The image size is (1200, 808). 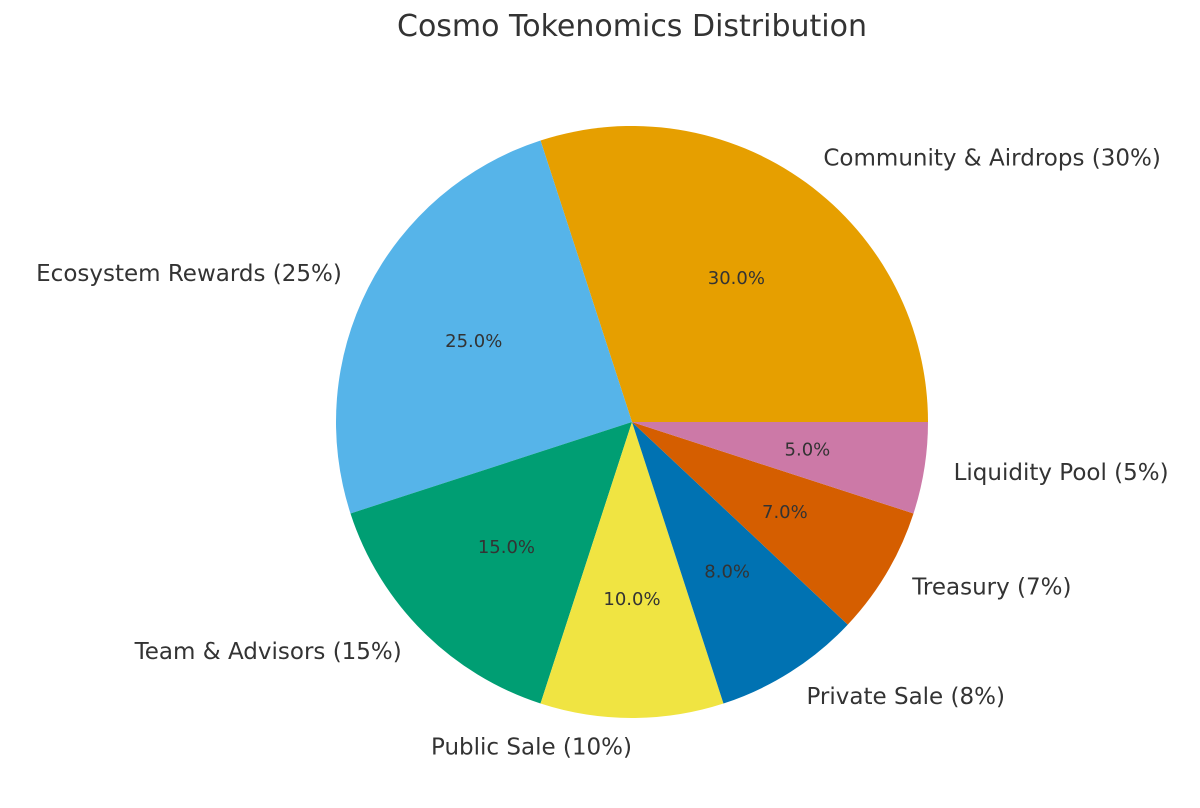 What do you see at coordinates (531, 748) in the screenshot?
I see `slice-label-3: Public Sale (10%)` at bounding box center [531, 748].